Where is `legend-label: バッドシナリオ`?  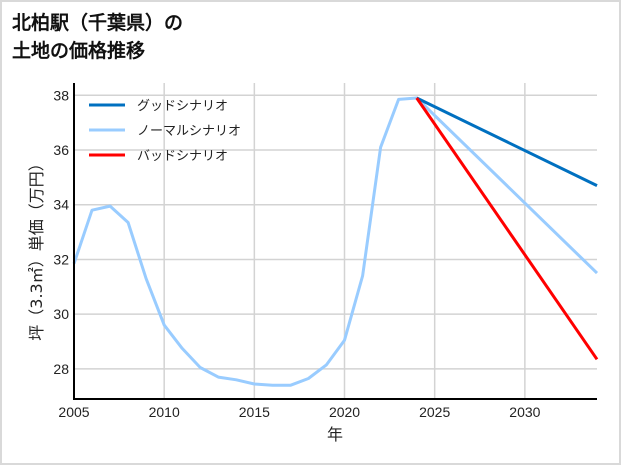
legend-label: バッドシナリオ is located at coordinates (182, 156).